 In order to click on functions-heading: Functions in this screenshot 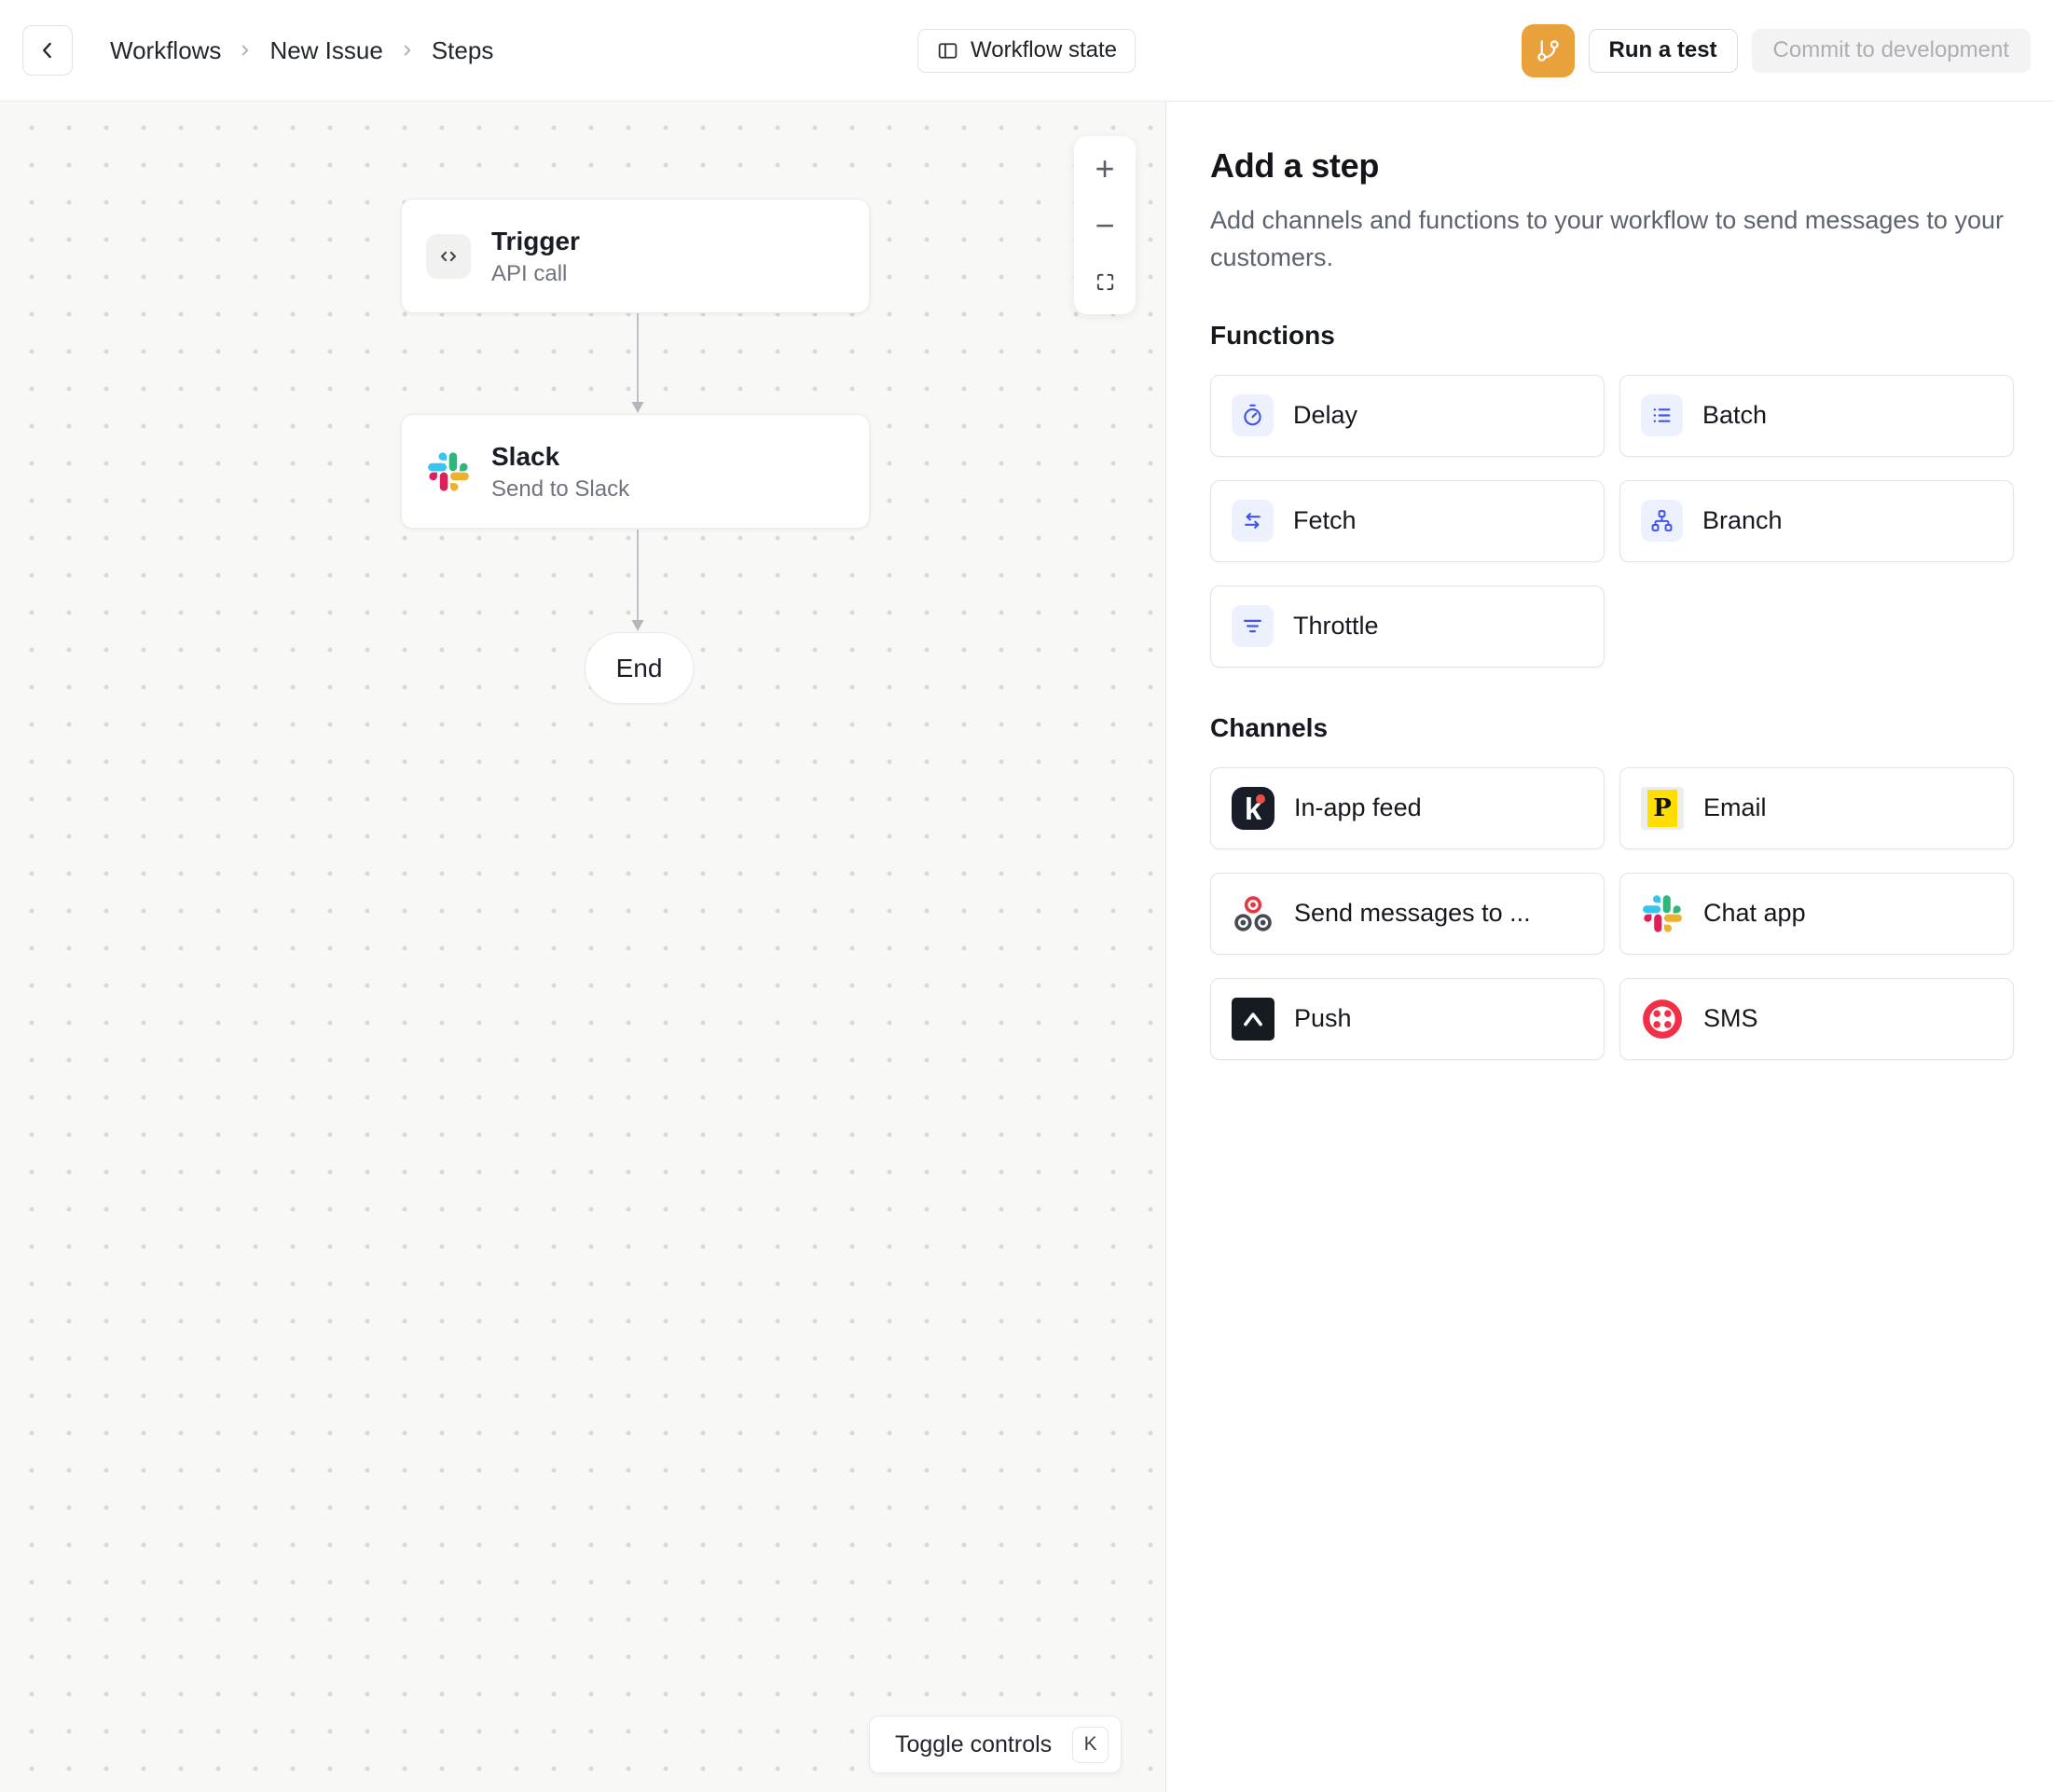, I will do `click(1272, 335)`.